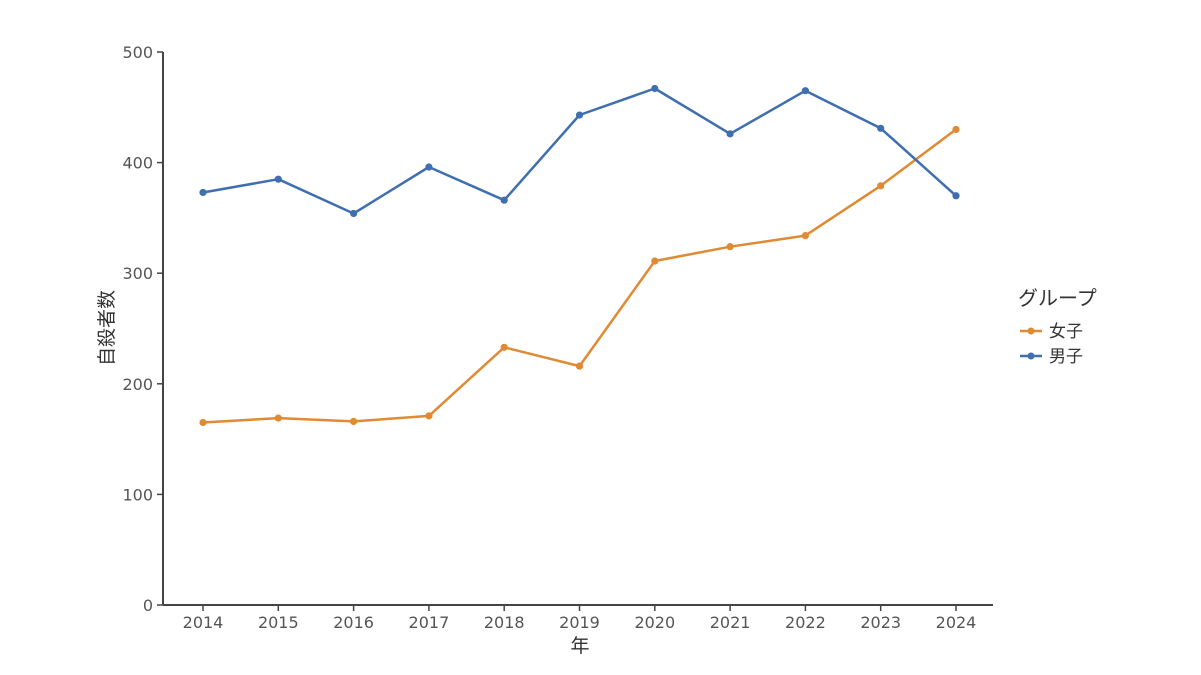 The height and width of the screenshot is (675, 1201). I want to click on y-tick-label: 400, so click(137, 163).